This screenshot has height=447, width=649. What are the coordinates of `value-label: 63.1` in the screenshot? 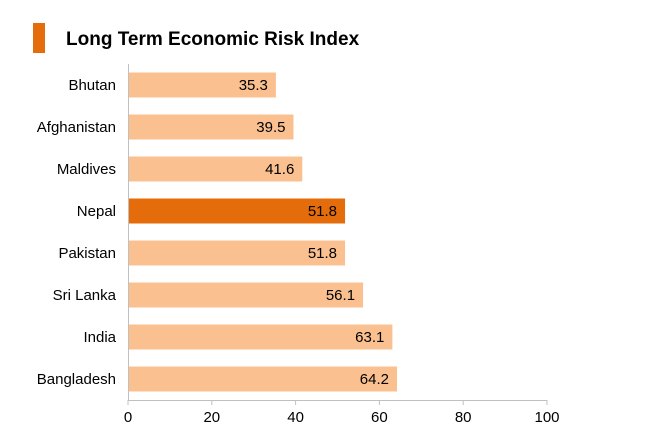 It's located at (369, 337).